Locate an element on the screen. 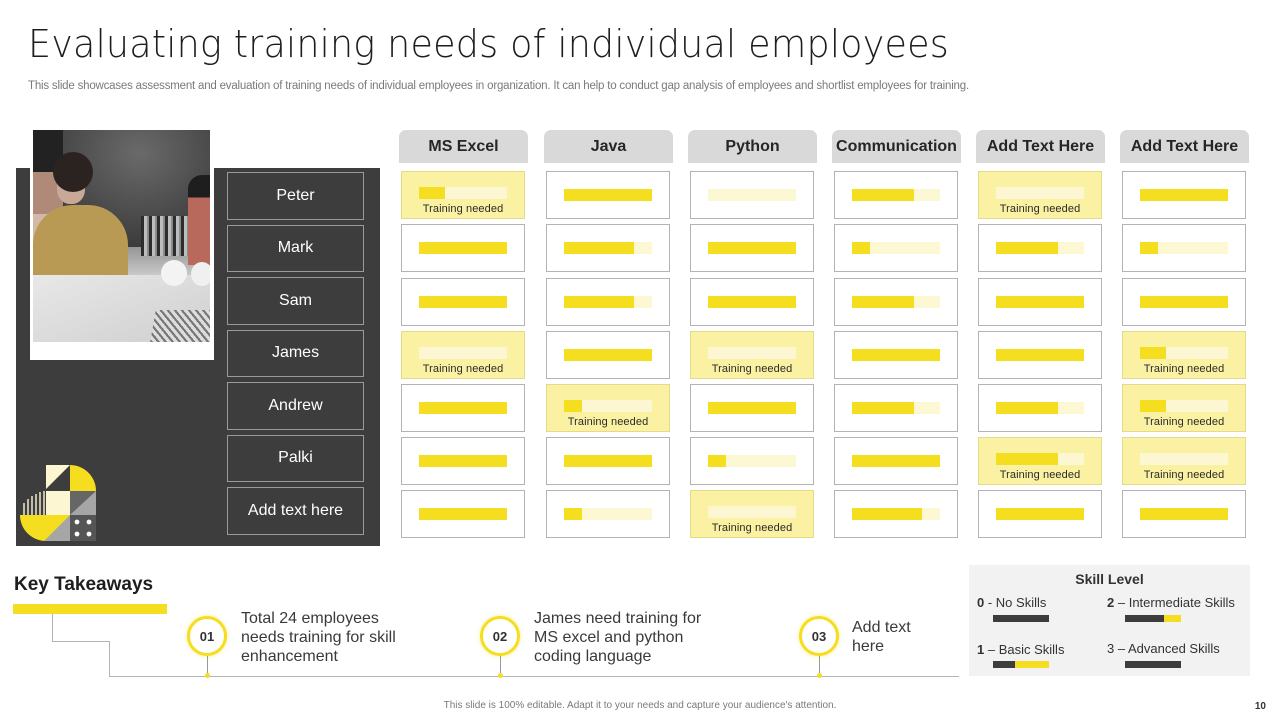 Image resolution: width=1280 pixels, height=720 pixels. employee-name: Mark is located at coordinates (295, 248).